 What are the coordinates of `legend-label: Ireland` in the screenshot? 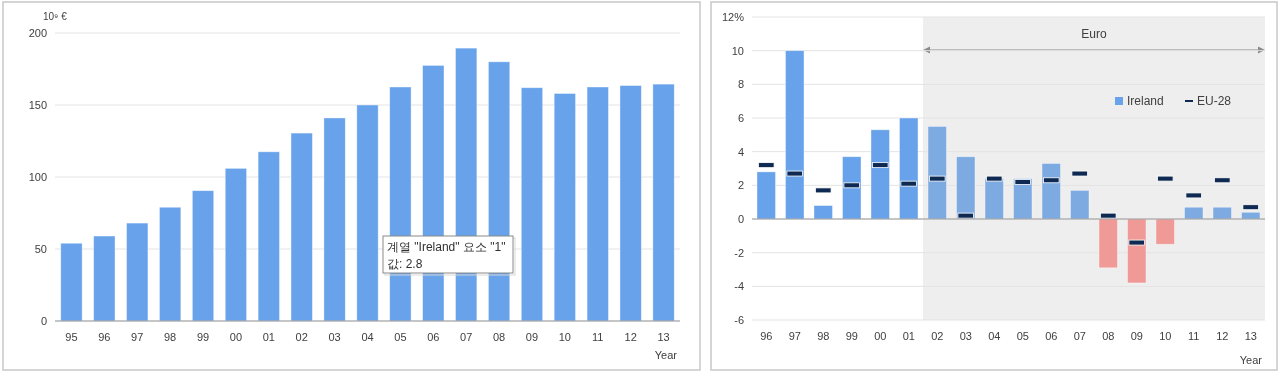 It's located at (1145, 101).